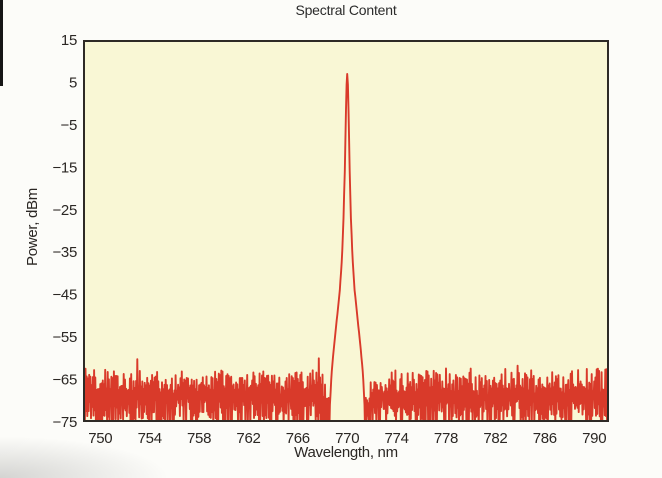 This screenshot has height=478, width=662. I want to click on x-tick-label: 750, so click(100, 438).